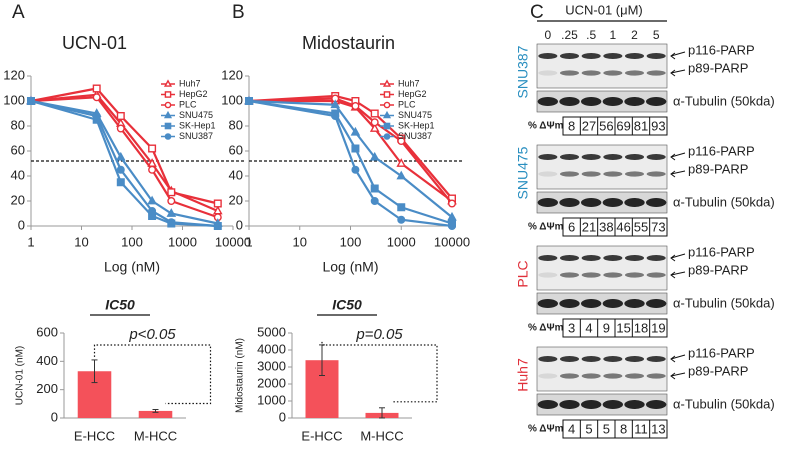  What do you see at coordinates (721, 352) in the screenshot?
I see `band-label: p116-PARP` at bounding box center [721, 352].